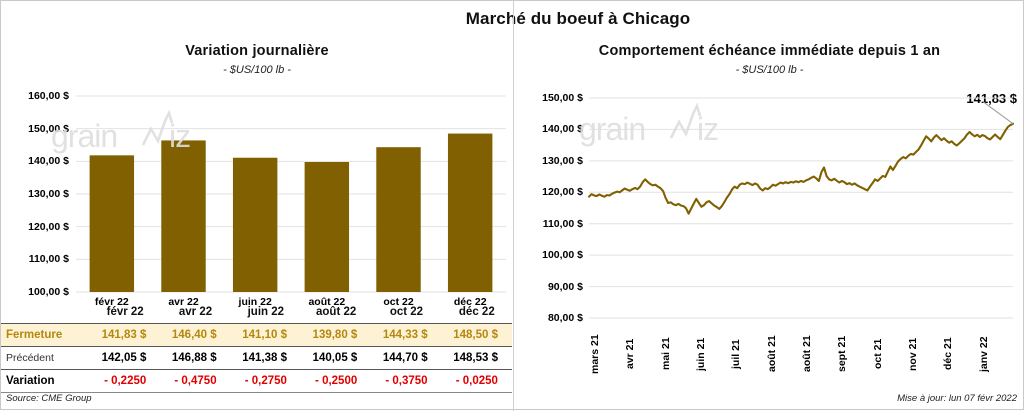 The image size is (1024, 411). I want to click on left-chart-unit: - $US/100 lb -, so click(257, 70).